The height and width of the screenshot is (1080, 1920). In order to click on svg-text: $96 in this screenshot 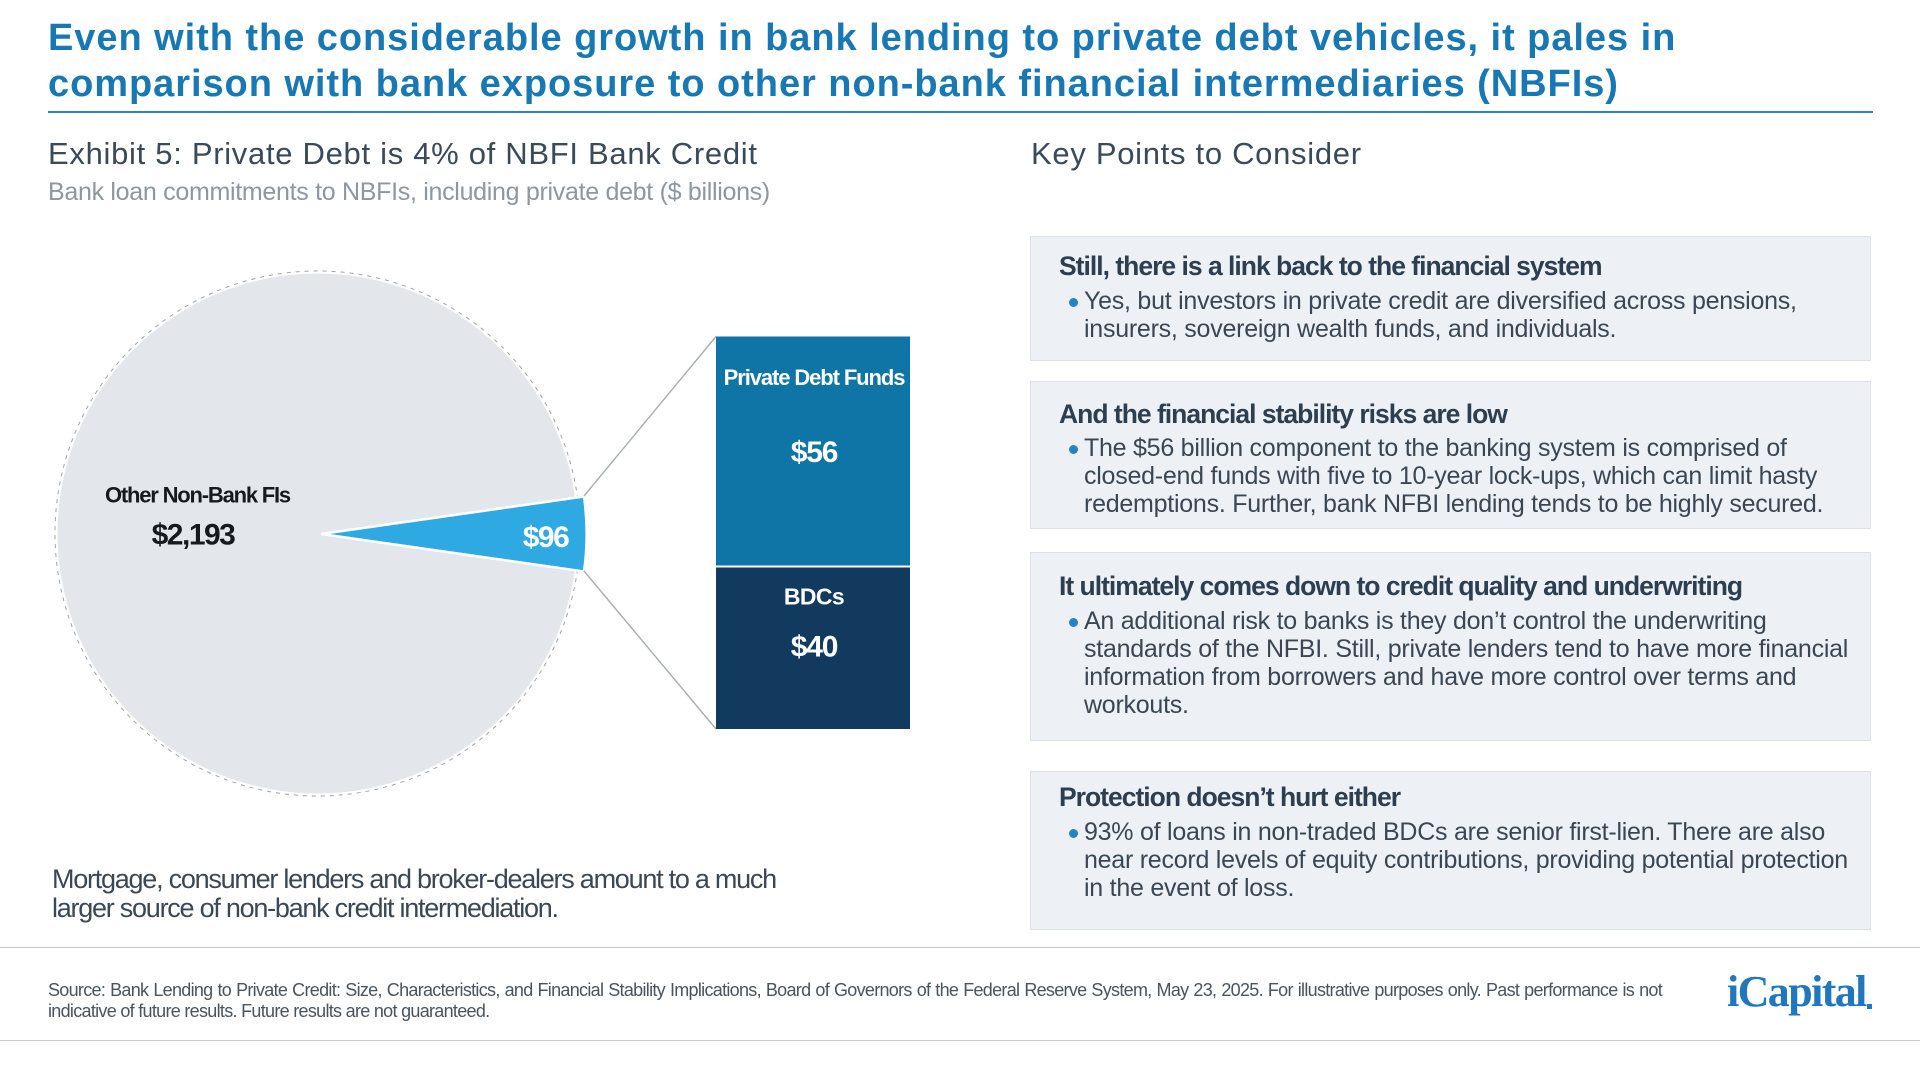, I will do `click(546, 537)`.